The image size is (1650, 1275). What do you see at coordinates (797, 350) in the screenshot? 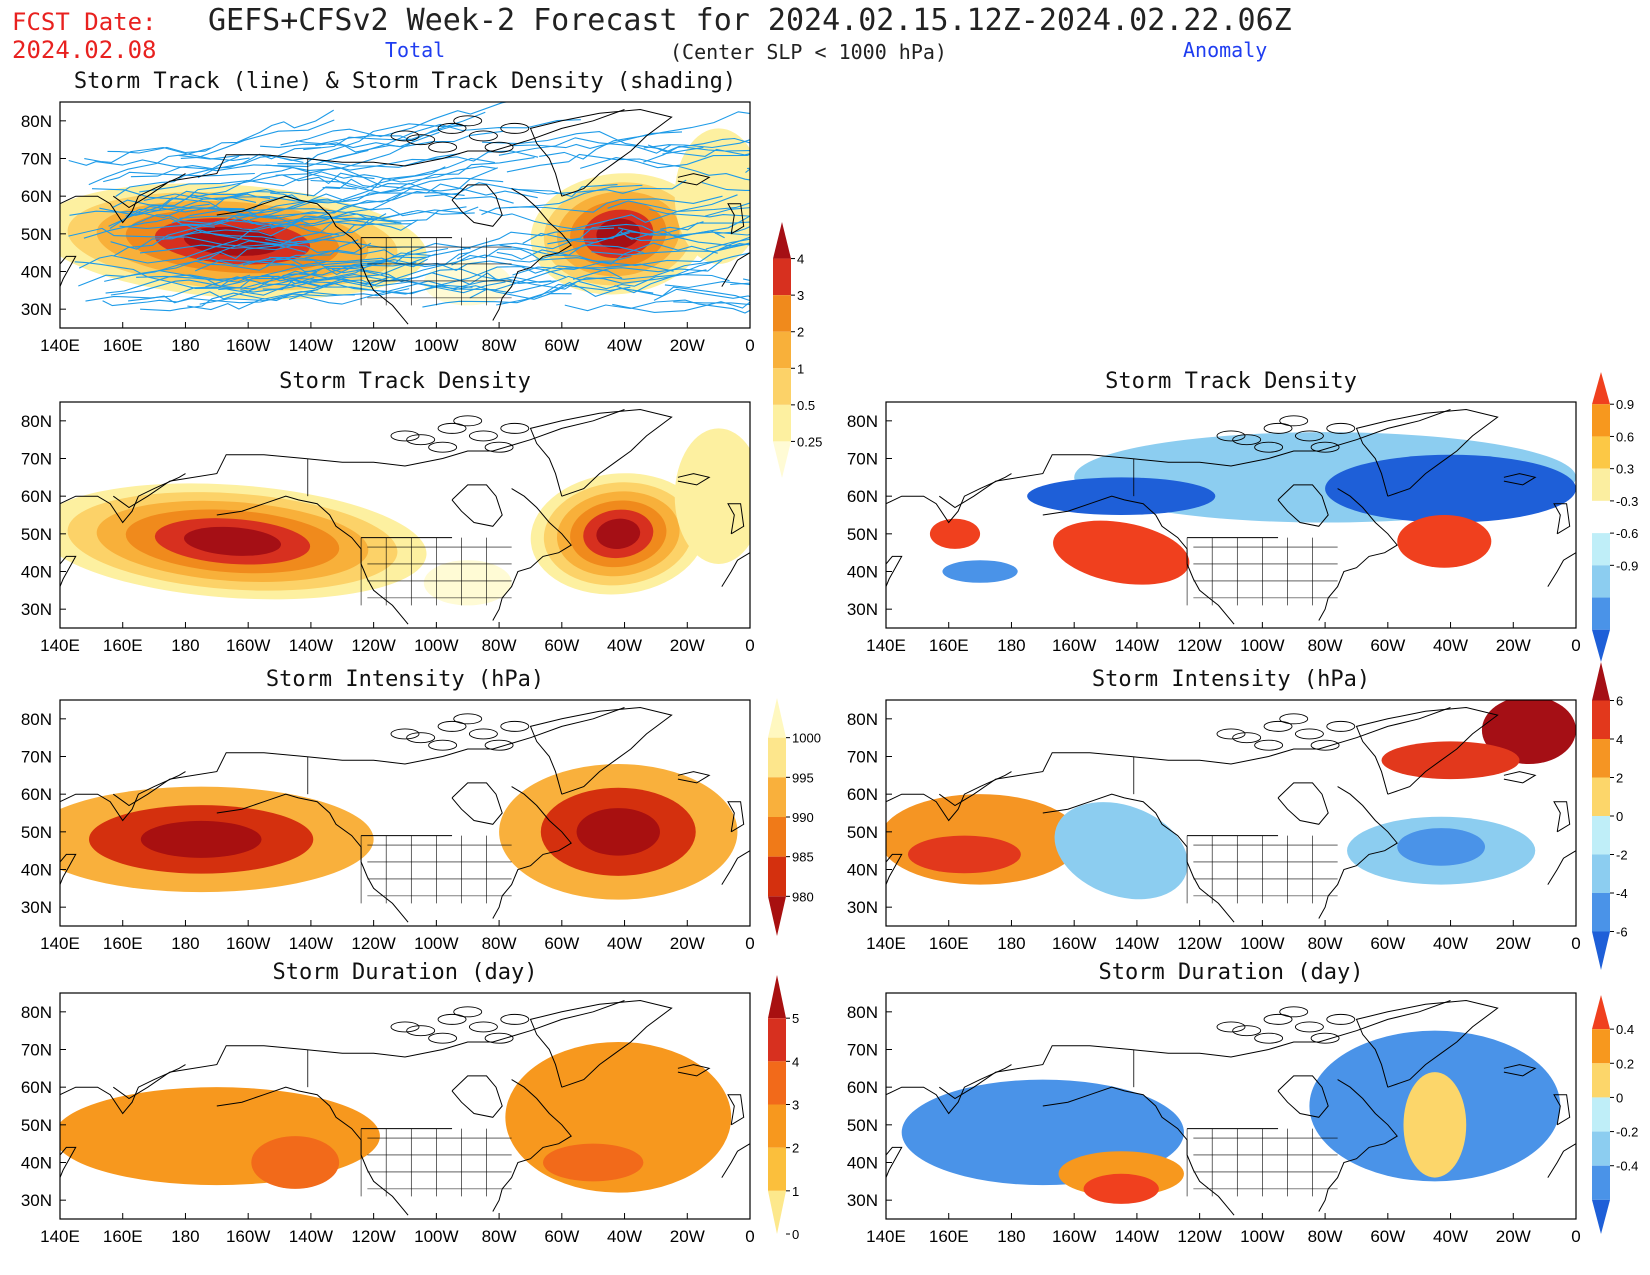
I see `colorbar-density_total: 4 3 2 1 0.5 0.25` at bounding box center [797, 350].